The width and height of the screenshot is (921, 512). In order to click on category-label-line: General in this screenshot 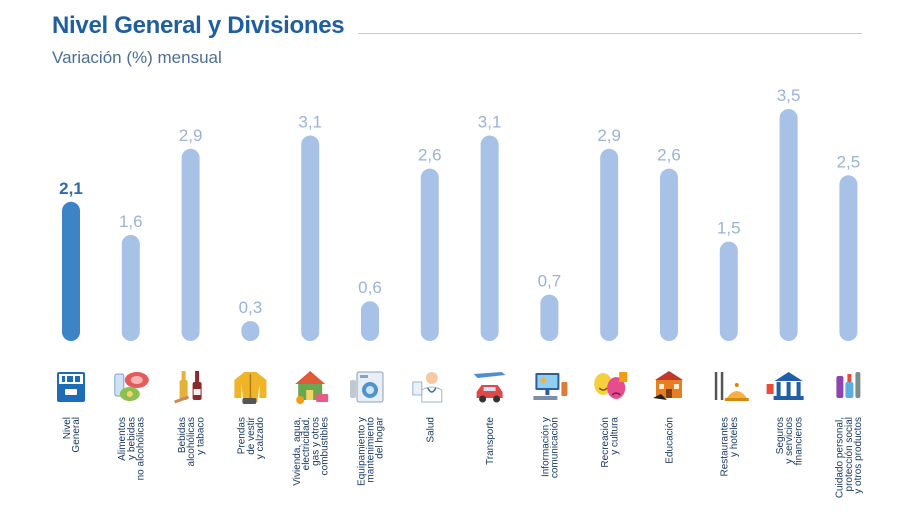, I will do `click(76, 435)`.